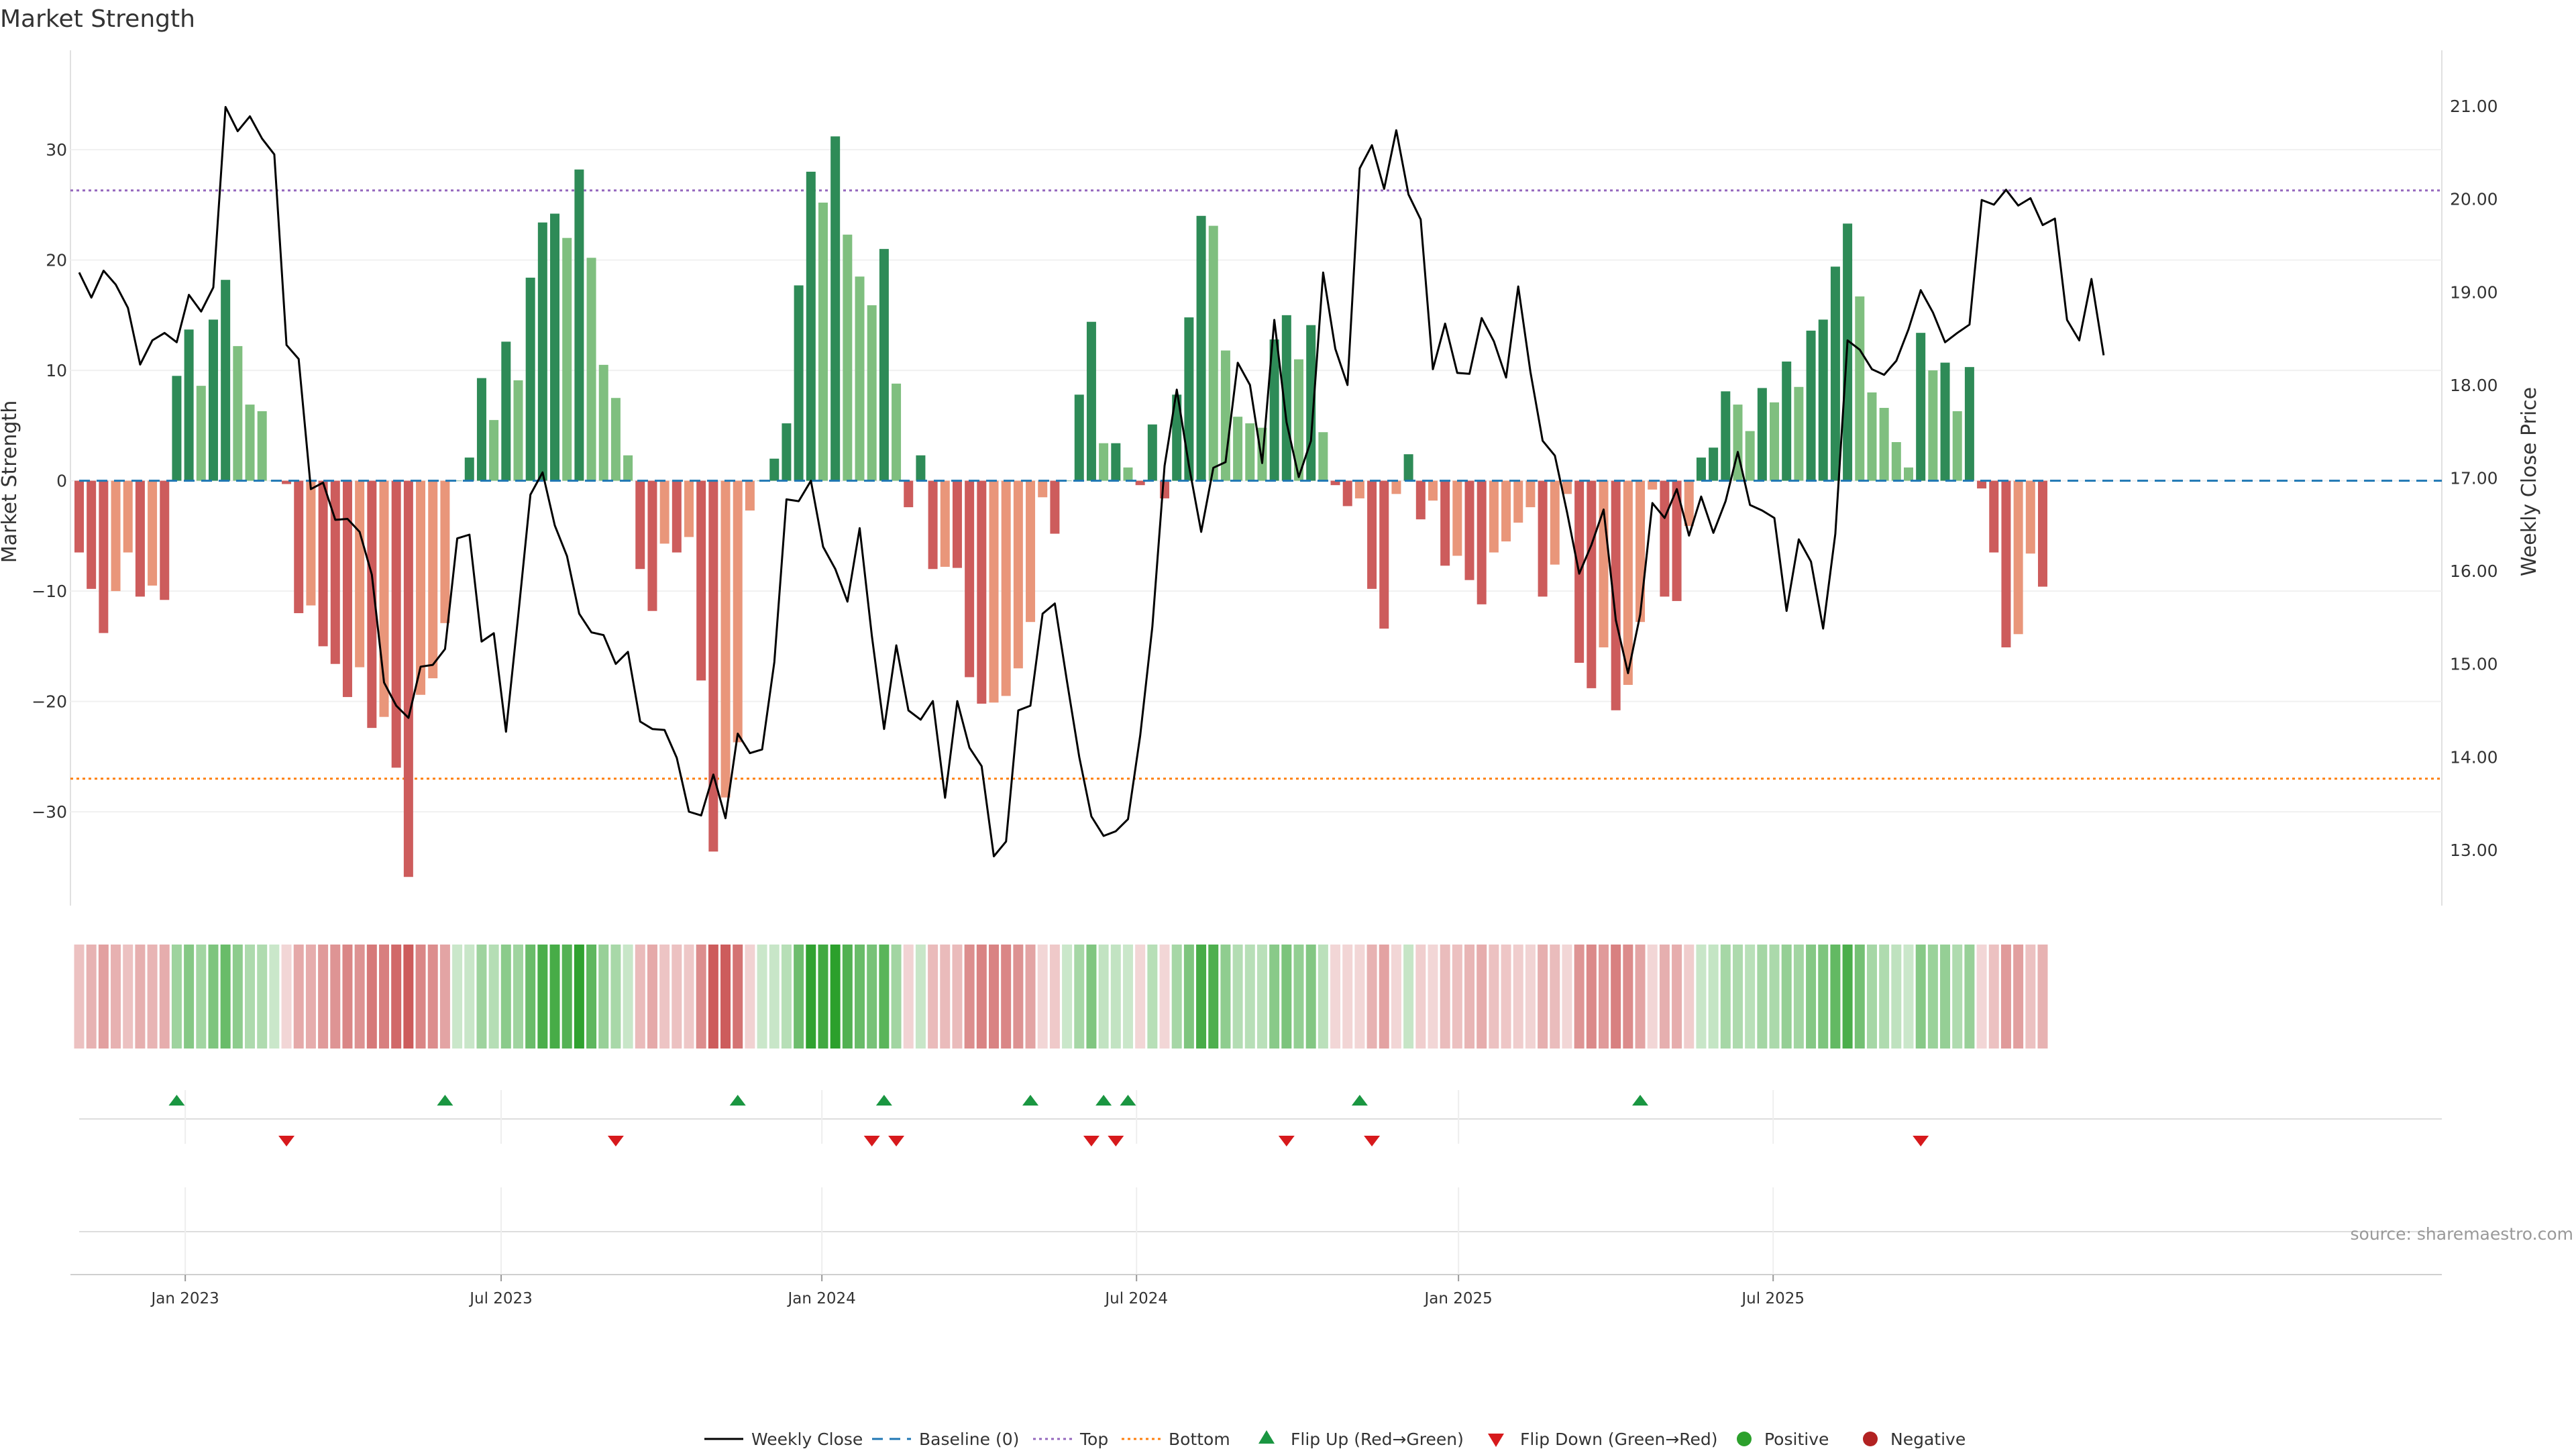 The height and width of the screenshot is (1449, 2576). Describe the element at coordinates (1619, 1439) in the screenshot. I see `legend-flip-down: Flip Down (Green→Red)` at that location.